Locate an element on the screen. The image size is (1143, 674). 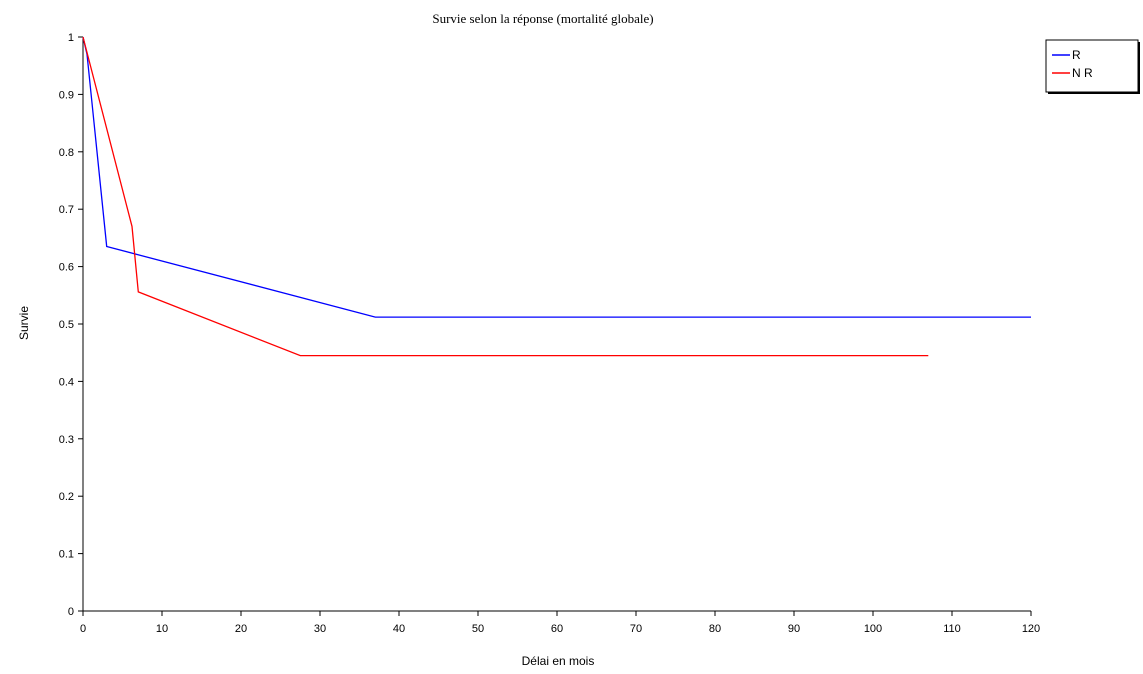
y-tick-label: 0.5 is located at coordinates (66, 325).